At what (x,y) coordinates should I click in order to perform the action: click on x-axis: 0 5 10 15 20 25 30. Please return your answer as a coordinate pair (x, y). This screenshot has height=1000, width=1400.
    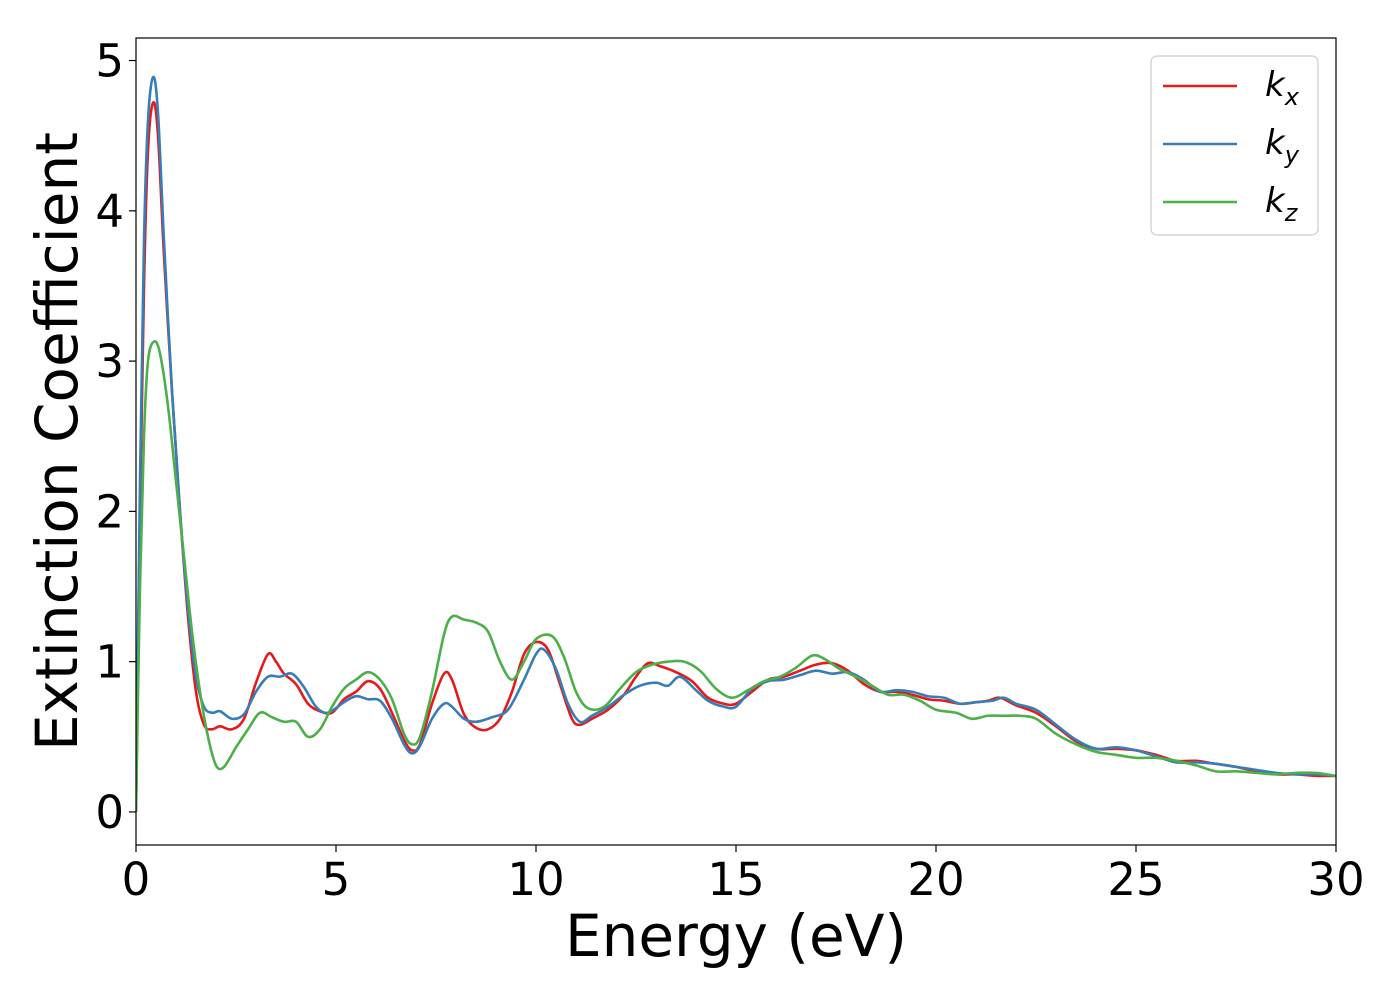
    Looking at the image, I should click on (743, 875).